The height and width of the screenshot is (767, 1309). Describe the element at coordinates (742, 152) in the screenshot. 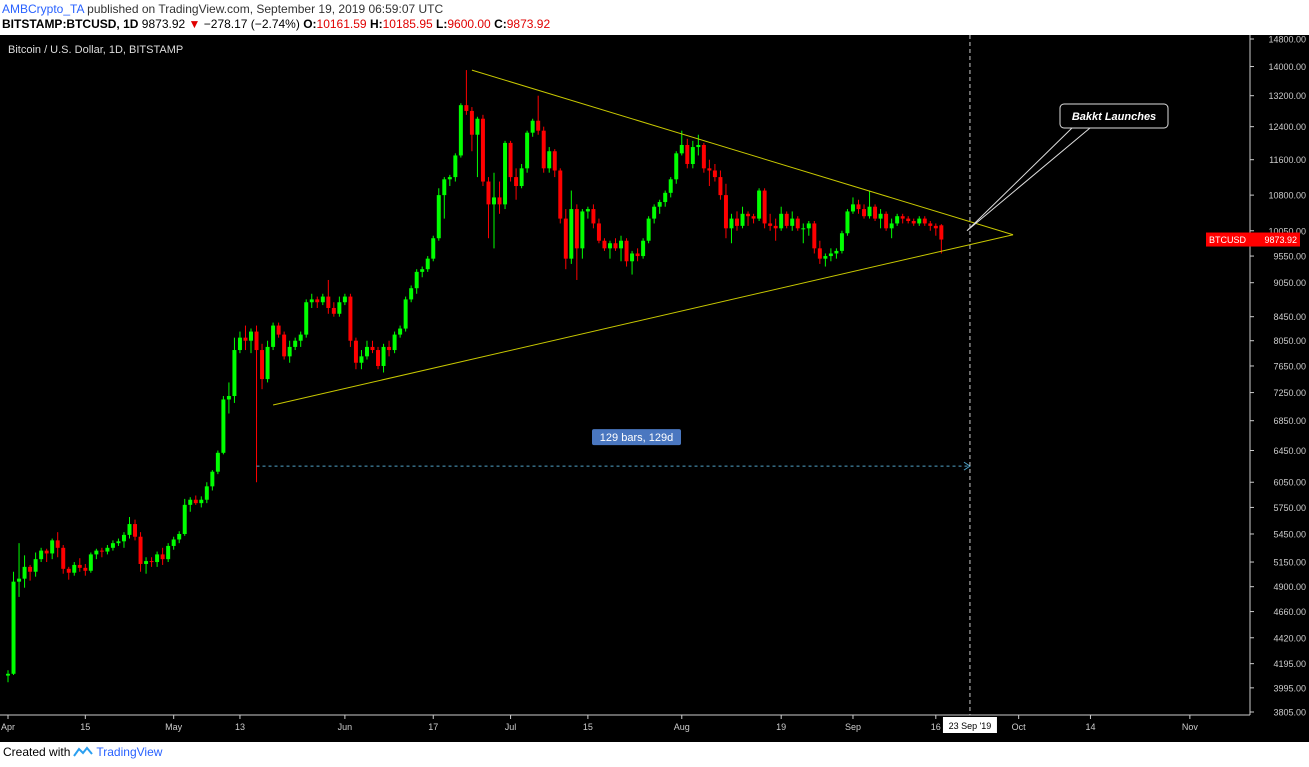

I see `trendline-upper` at that location.